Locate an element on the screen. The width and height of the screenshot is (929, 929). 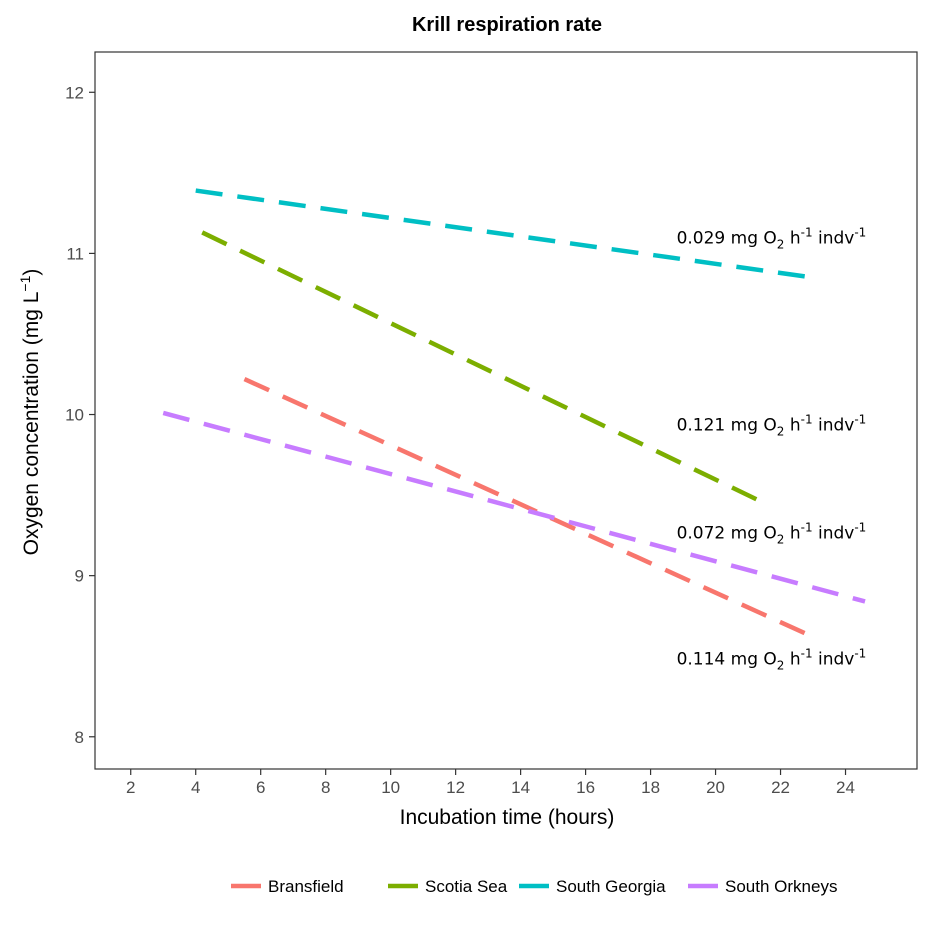
x-tick-label: 10 is located at coordinates (390, 787).